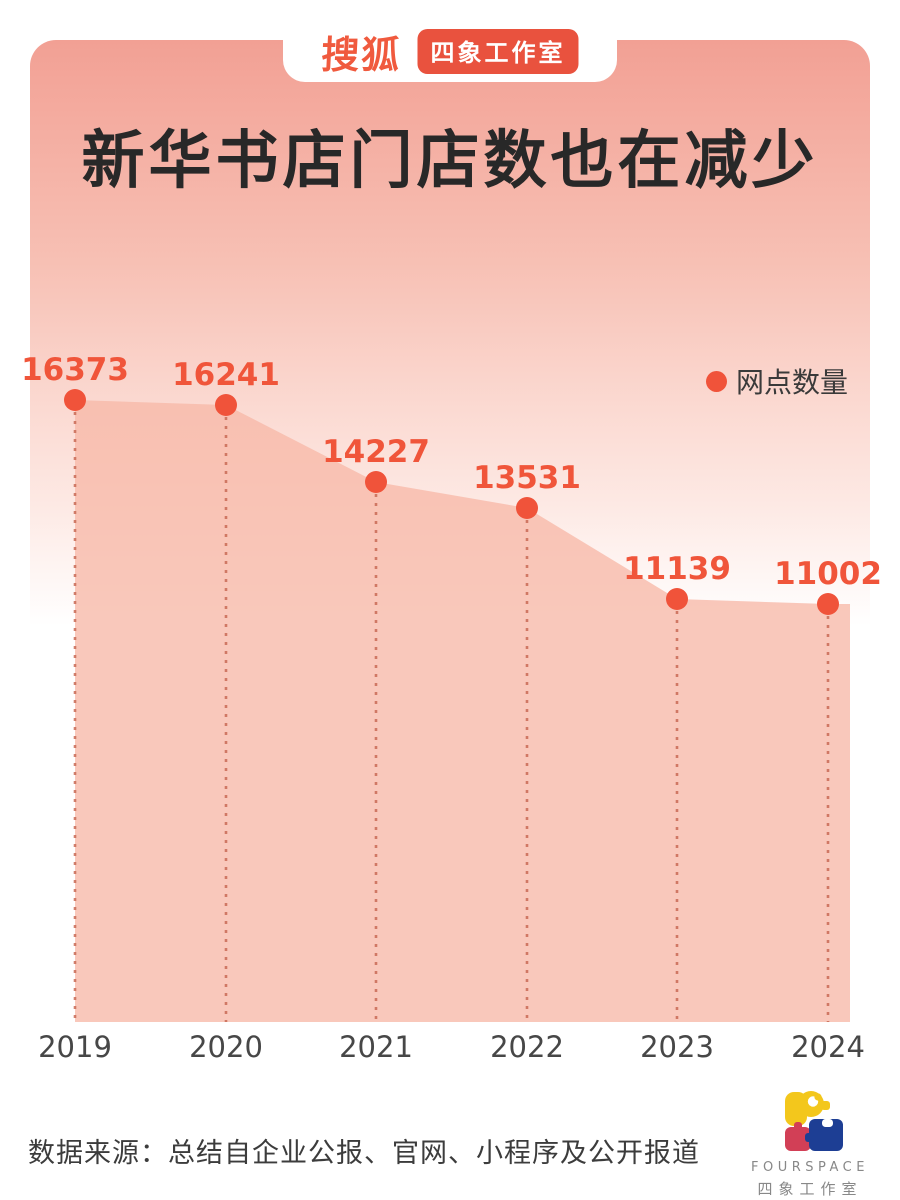 This screenshot has width=900, height=1200. I want to click on fourspace-logo-name: FOURSPACE, so click(810, 1167).